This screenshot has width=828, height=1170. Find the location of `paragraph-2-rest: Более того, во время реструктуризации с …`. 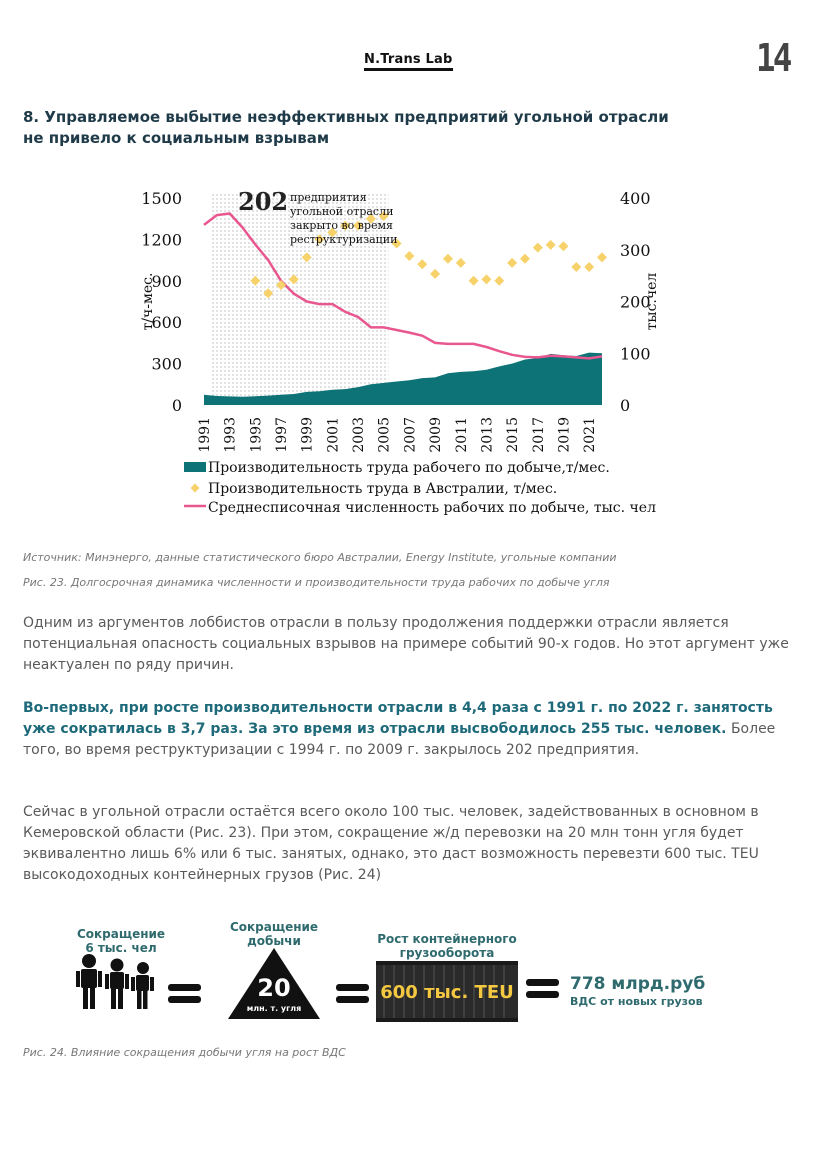

paragraph-2-rest: Более того, во время реструктуризации с … is located at coordinates (399, 739).